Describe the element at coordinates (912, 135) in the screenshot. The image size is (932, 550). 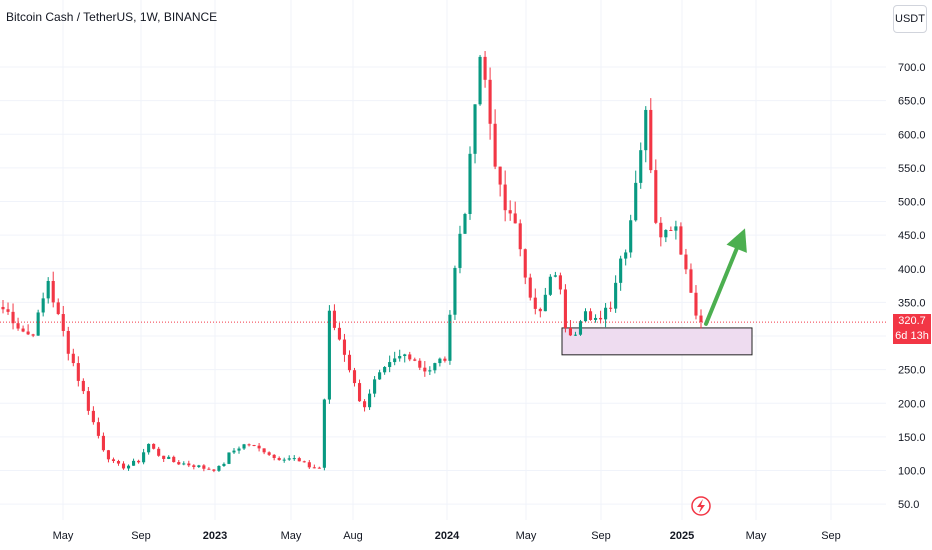
I see `y-tick-label: 600.0` at that location.